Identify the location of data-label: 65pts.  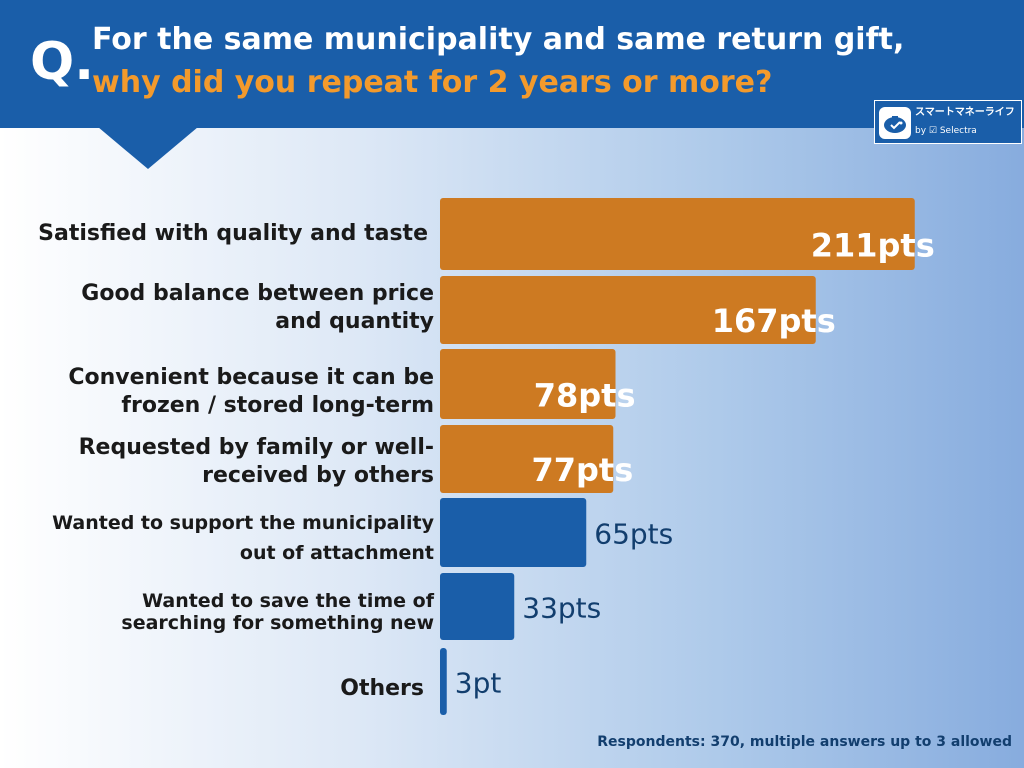
(633, 534).